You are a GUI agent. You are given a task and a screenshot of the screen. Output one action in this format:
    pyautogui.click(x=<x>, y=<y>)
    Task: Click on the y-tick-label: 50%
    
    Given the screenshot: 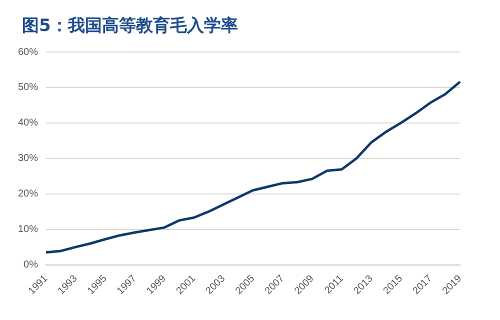 What is the action you would take?
    pyautogui.click(x=28, y=88)
    